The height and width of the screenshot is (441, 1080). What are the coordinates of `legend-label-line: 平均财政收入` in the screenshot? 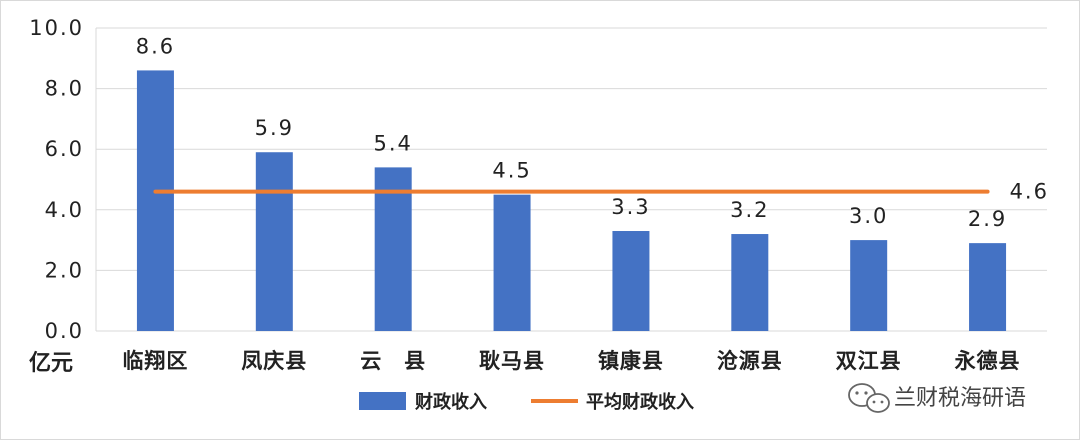 It's located at (640, 402).